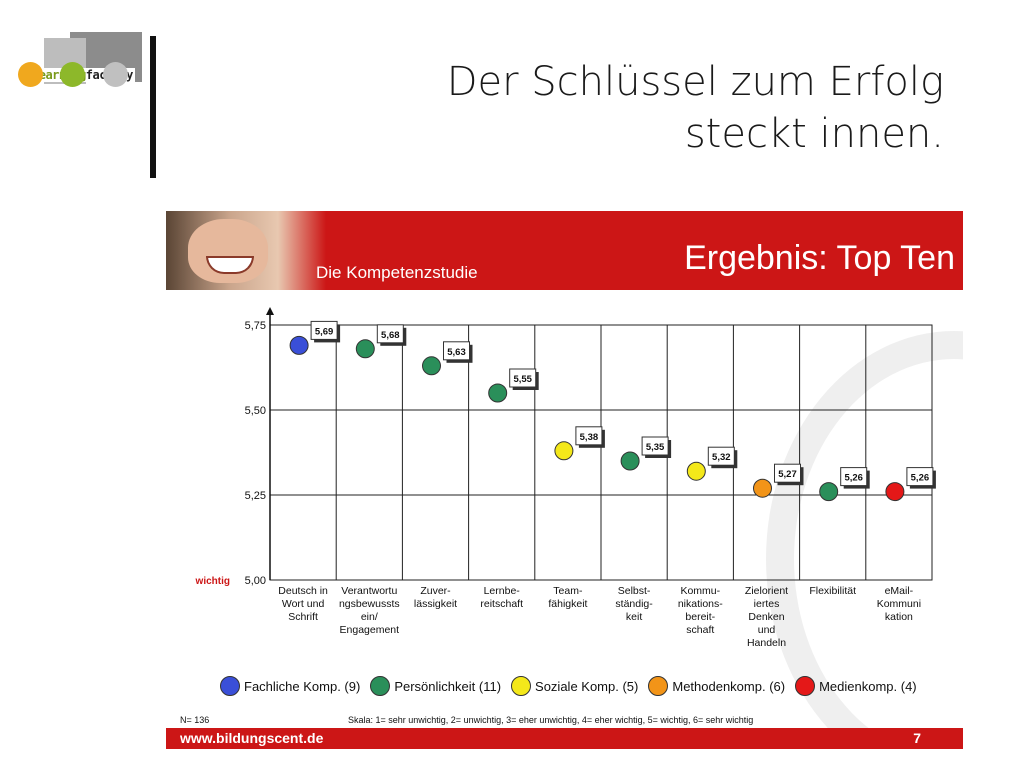  I want to click on x-category-label: Zielorient iertes Denken und Handeln, so click(766, 617).